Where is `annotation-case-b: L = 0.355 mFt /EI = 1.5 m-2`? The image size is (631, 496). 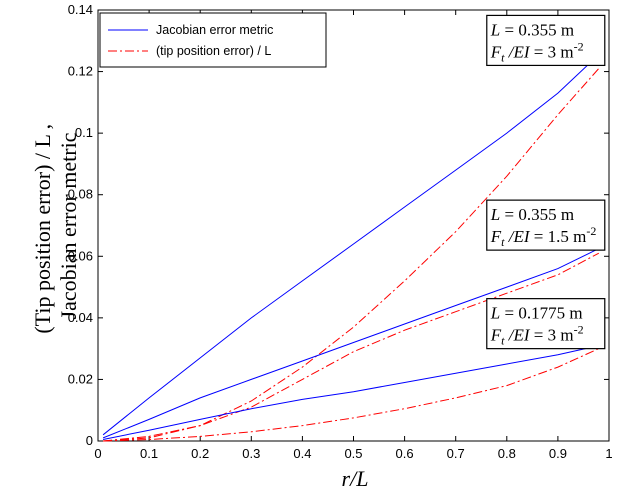
annotation-case-b: L = 0.355 mFt /EI = 1.5 m-2 is located at coordinates (546, 225).